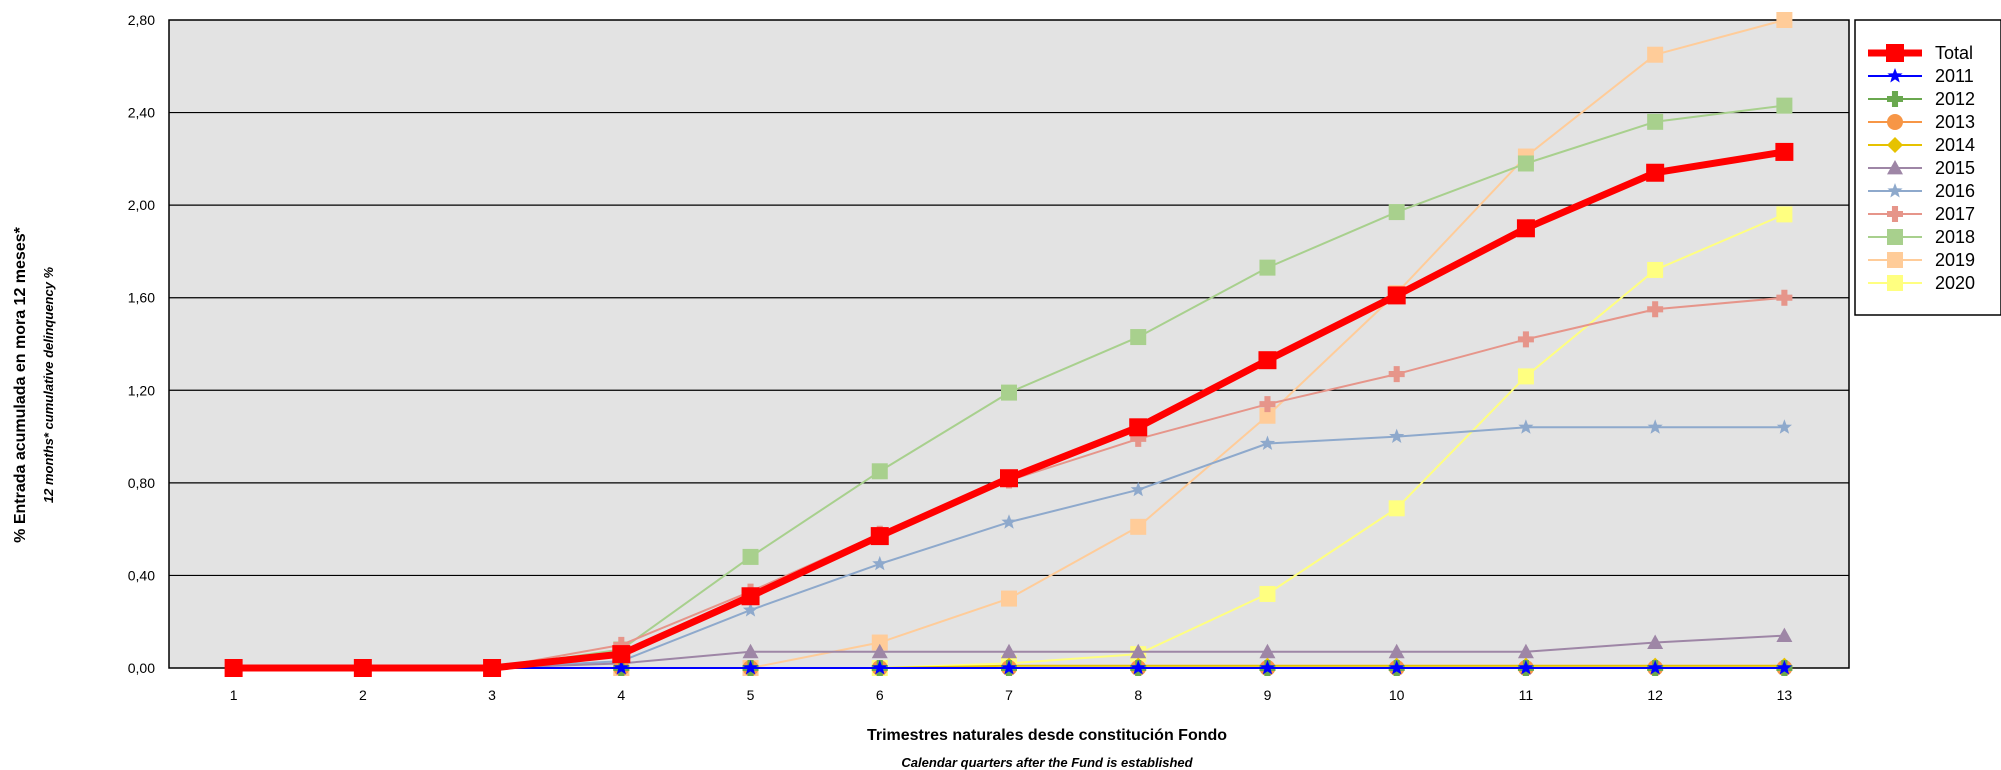 The width and height of the screenshot is (2001, 770). Describe the element at coordinates (20, 384) in the screenshot. I see `y-axis-title: % Entrada acumulada en mora 12 meses*` at that location.